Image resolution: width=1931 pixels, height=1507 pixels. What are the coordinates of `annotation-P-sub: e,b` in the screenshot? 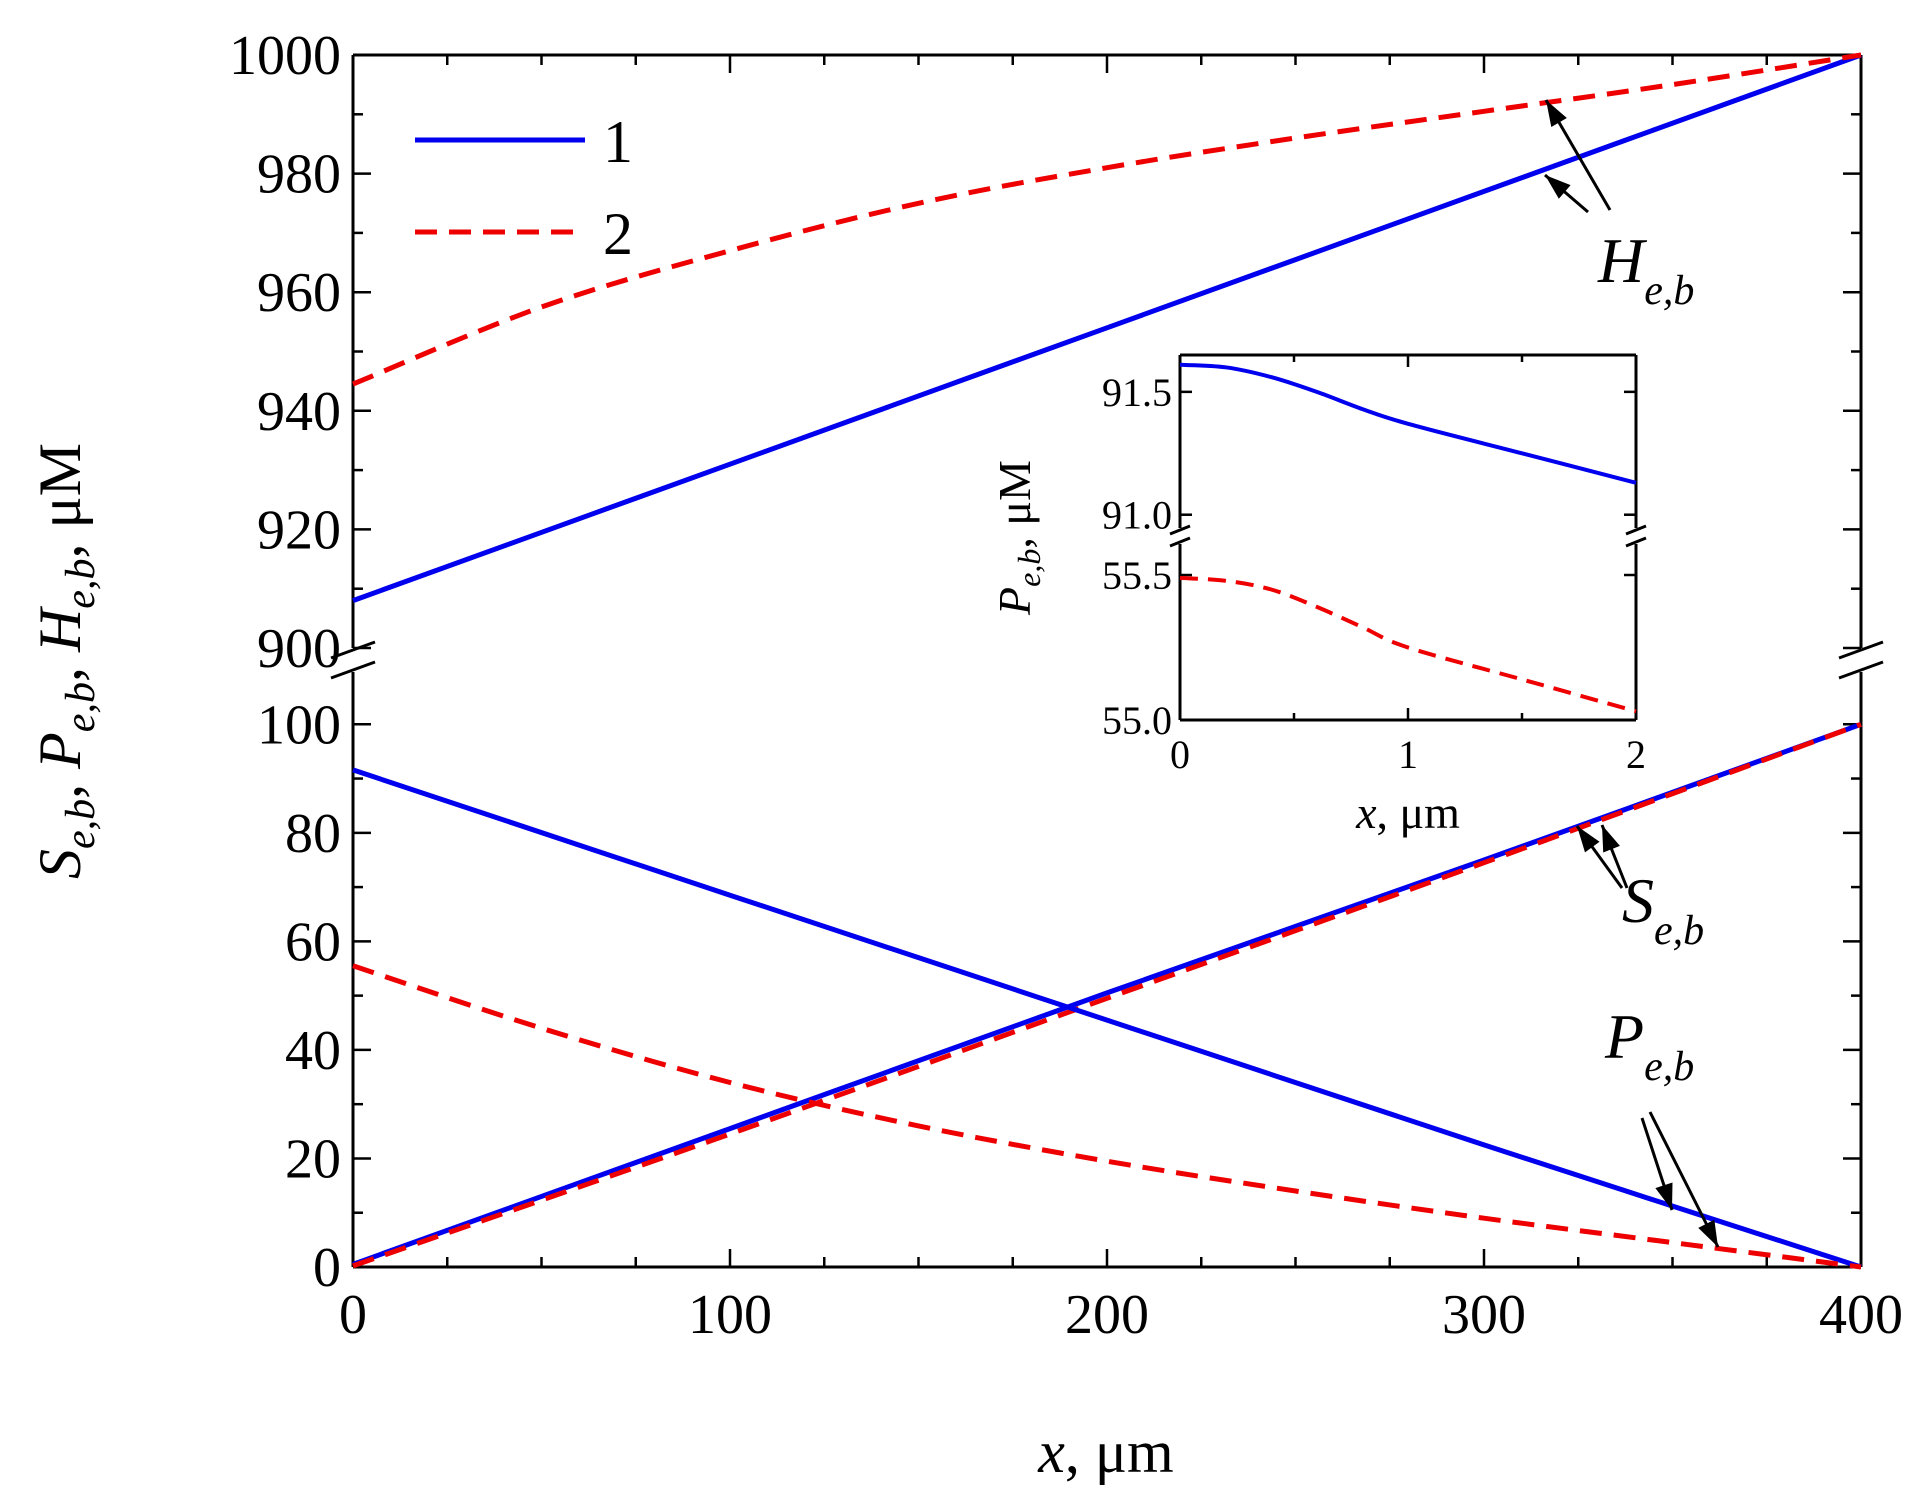 It's located at (1669, 1067).